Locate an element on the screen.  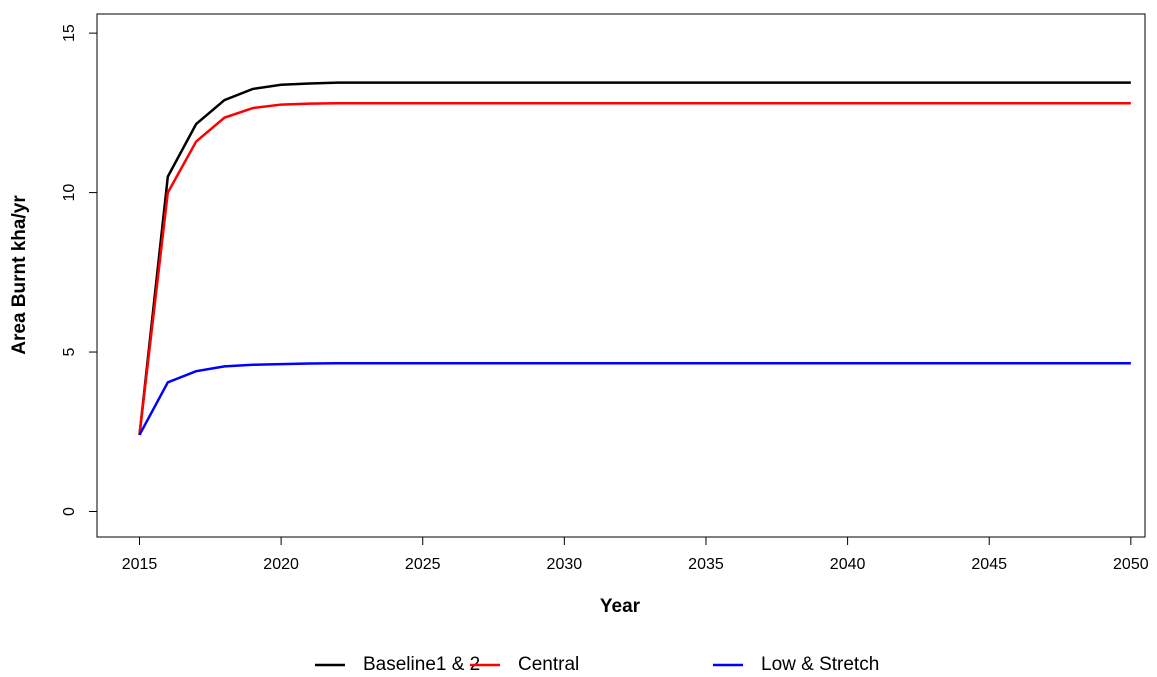
y-axis-title: Area Burnt kha/yr is located at coordinates (19, 275).